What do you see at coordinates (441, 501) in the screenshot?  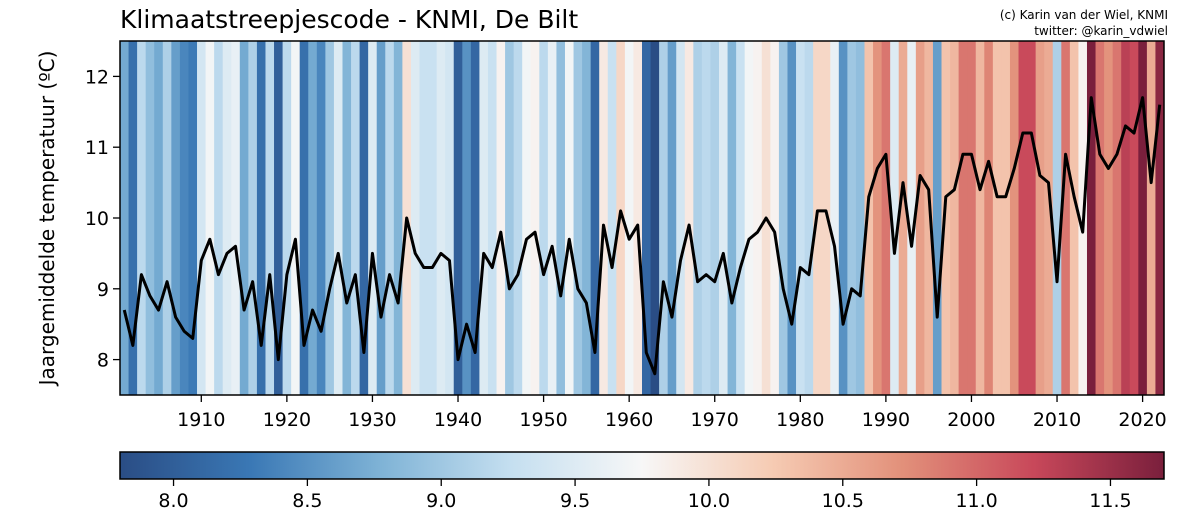 I see `colorbar-tick-label-9.0: 9.0` at bounding box center [441, 501].